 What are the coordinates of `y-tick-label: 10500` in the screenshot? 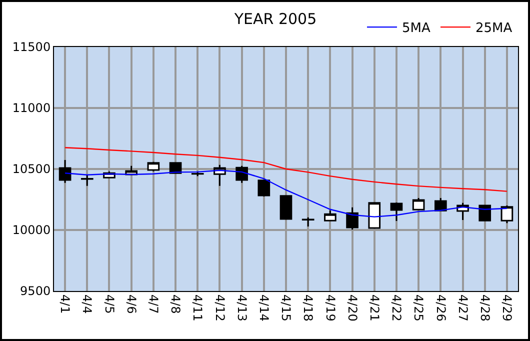 It's located at (31, 169).